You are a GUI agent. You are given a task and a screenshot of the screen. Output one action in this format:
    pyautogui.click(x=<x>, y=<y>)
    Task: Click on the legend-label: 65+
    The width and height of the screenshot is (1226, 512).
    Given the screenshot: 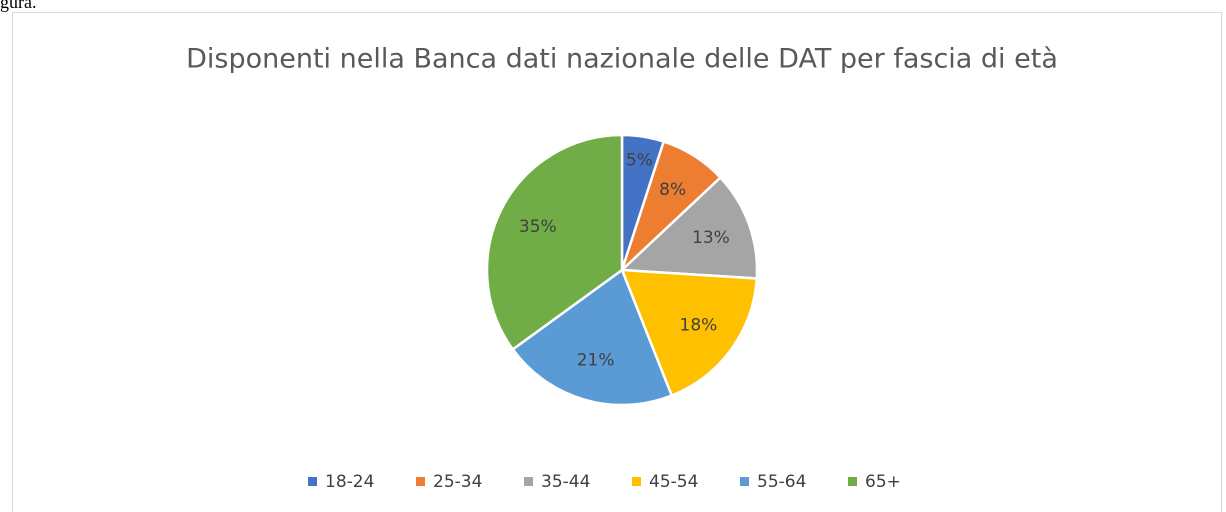 What is the action you would take?
    pyautogui.click(x=883, y=482)
    